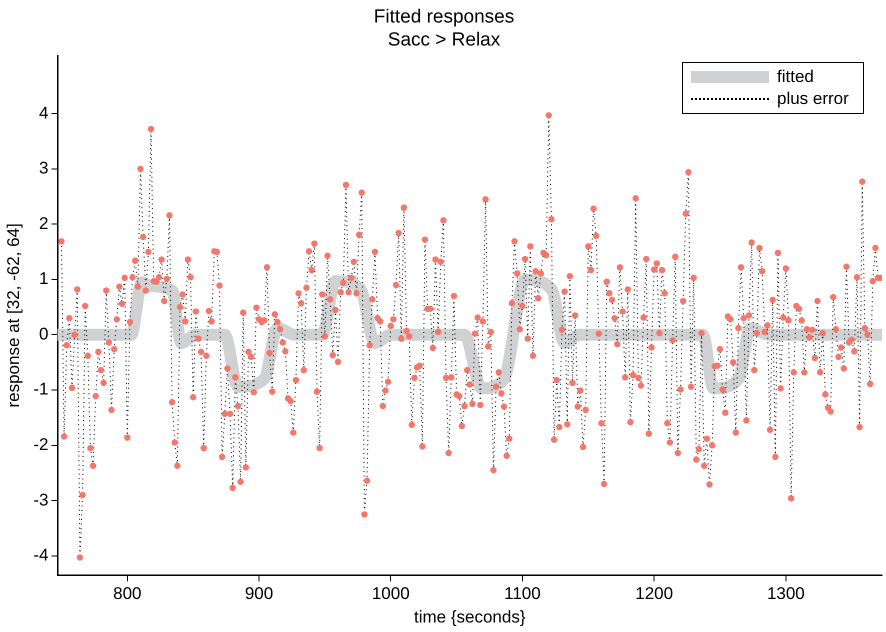  I want to click on y-tick-label: 2, so click(44, 223).